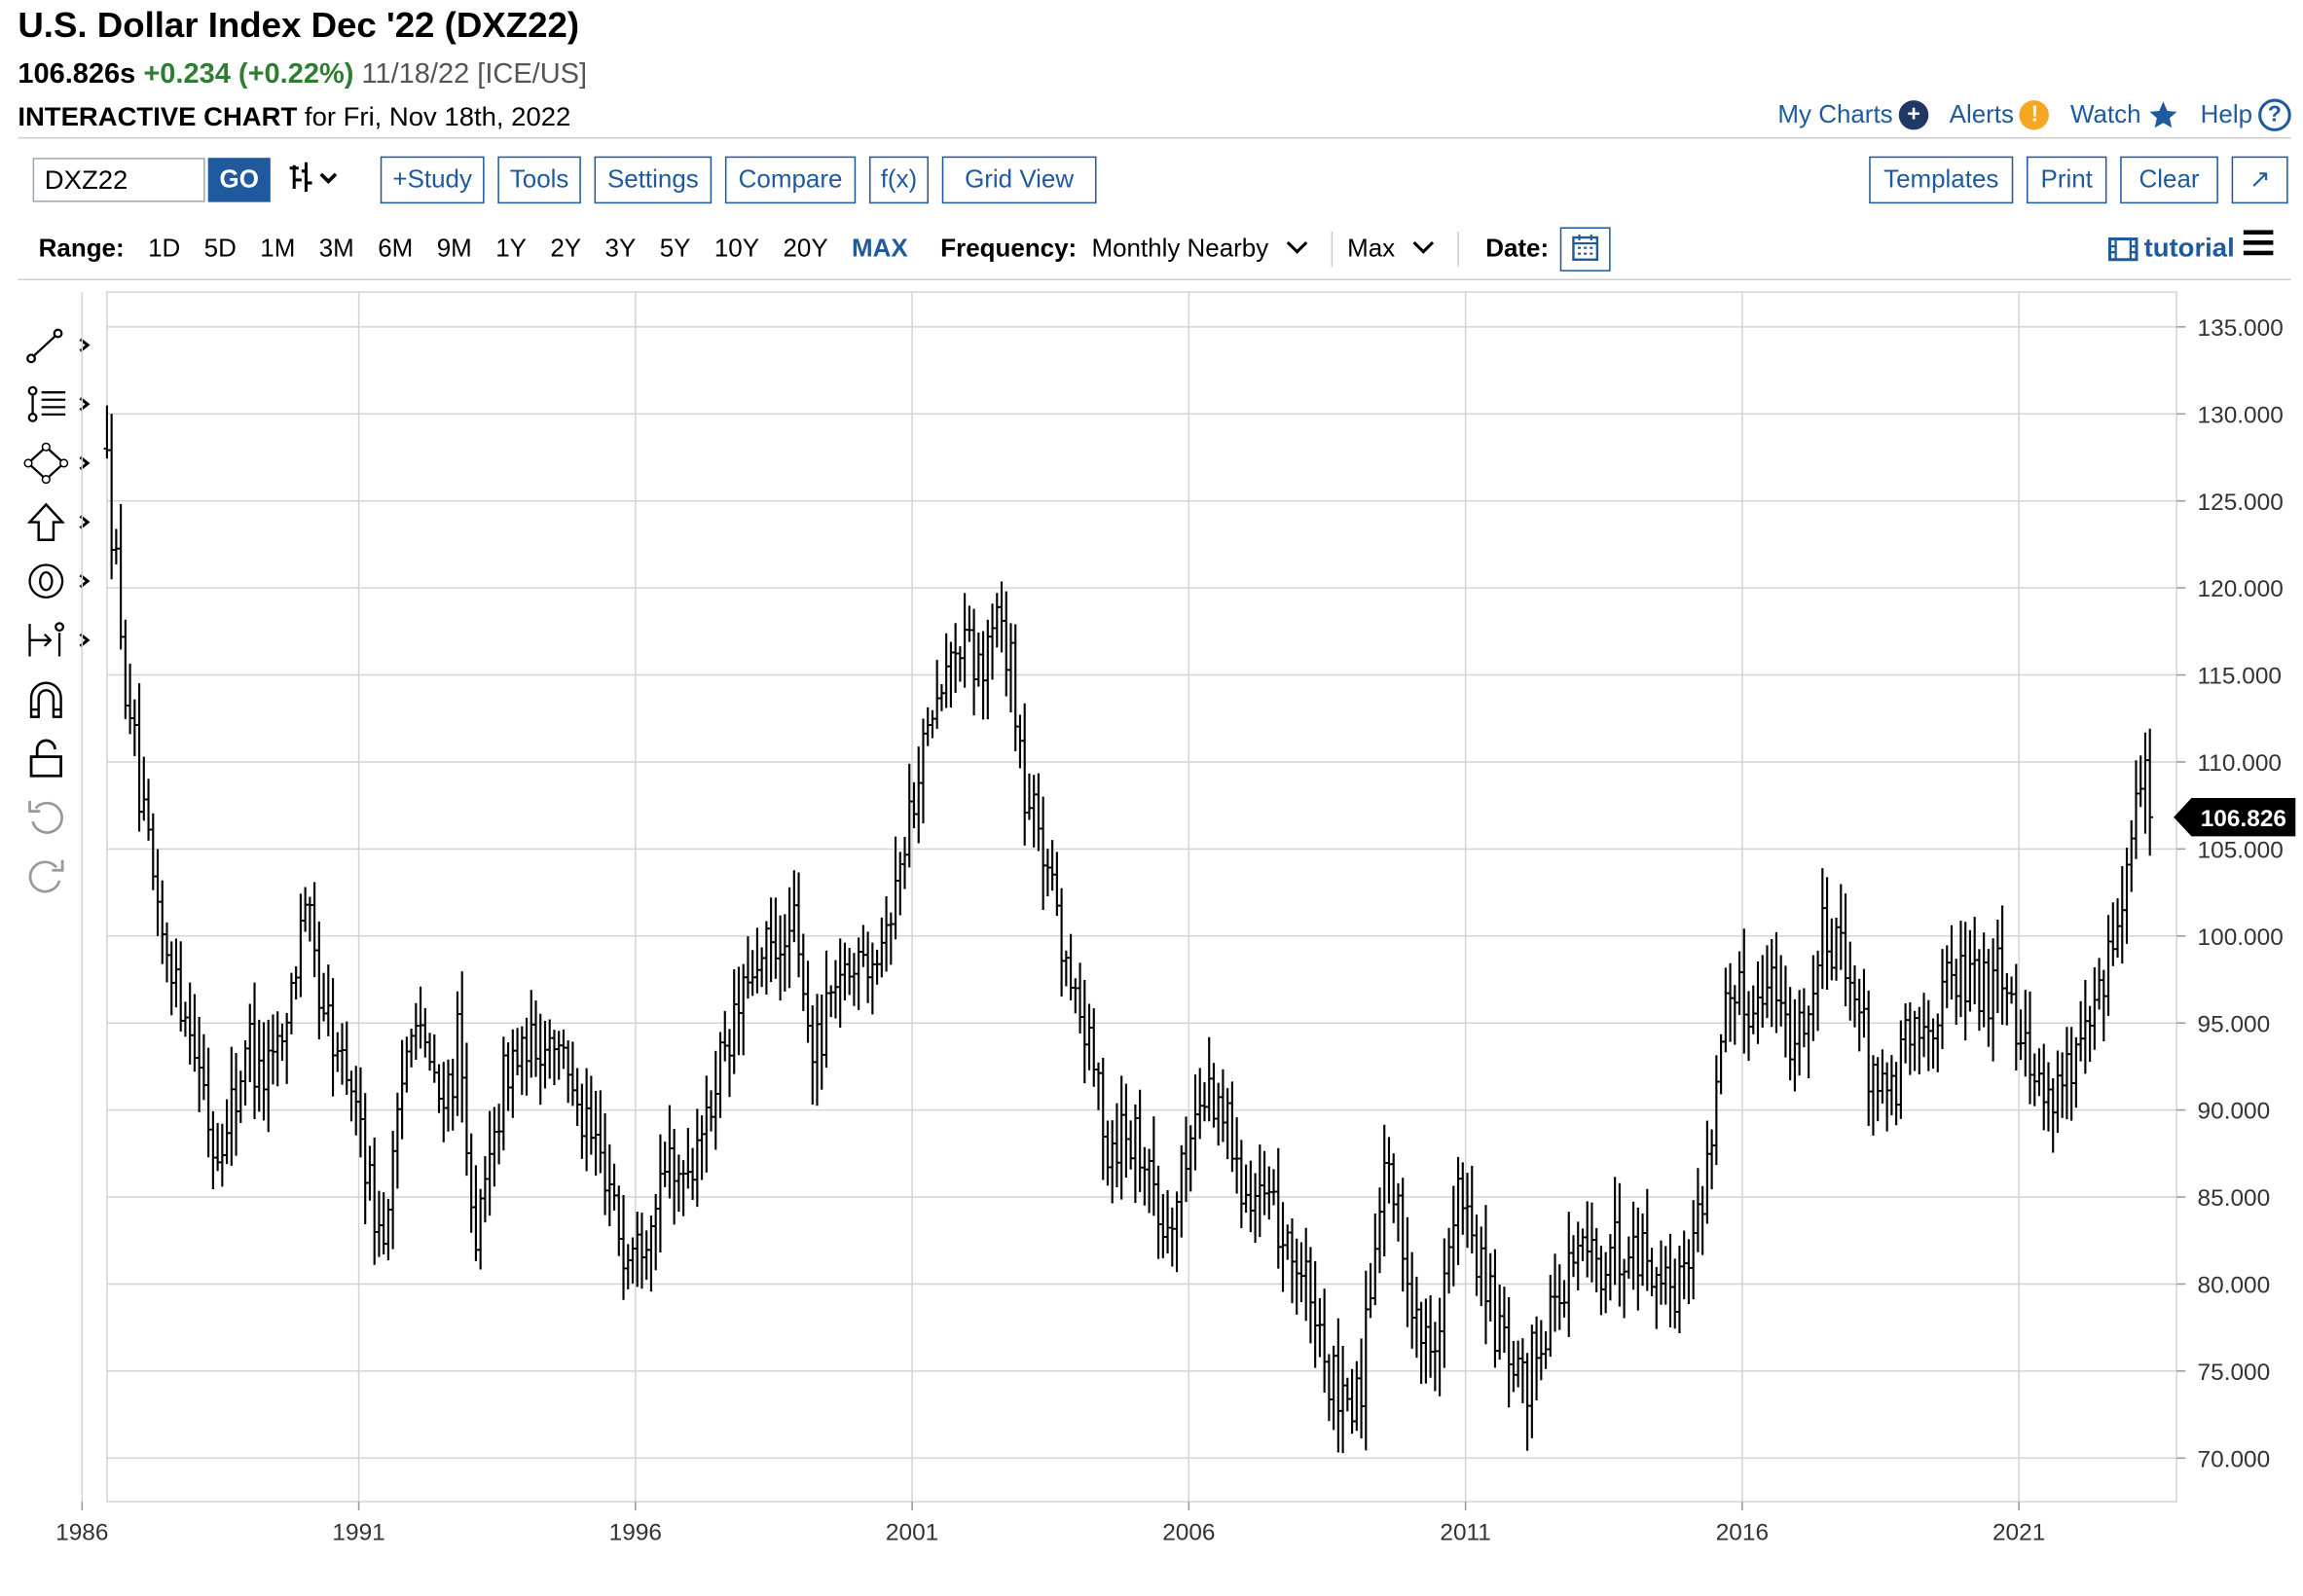  I want to click on fx-button: f(x), so click(899, 180).